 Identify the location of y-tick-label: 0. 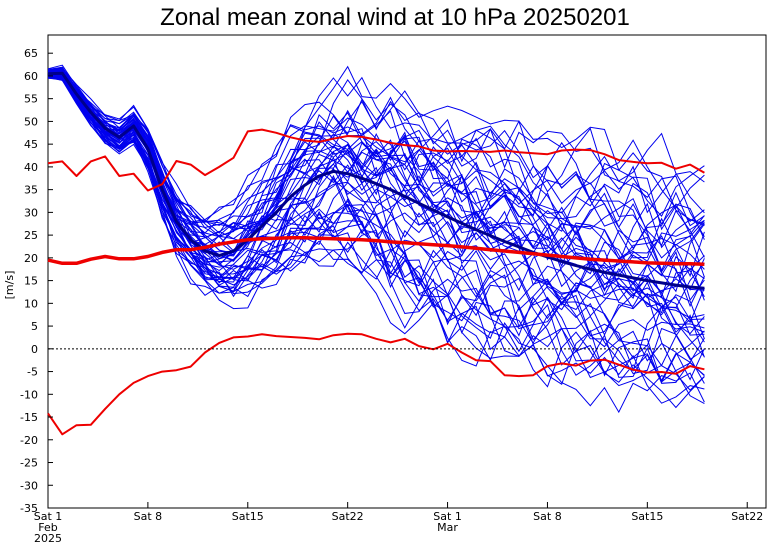
(34, 349).